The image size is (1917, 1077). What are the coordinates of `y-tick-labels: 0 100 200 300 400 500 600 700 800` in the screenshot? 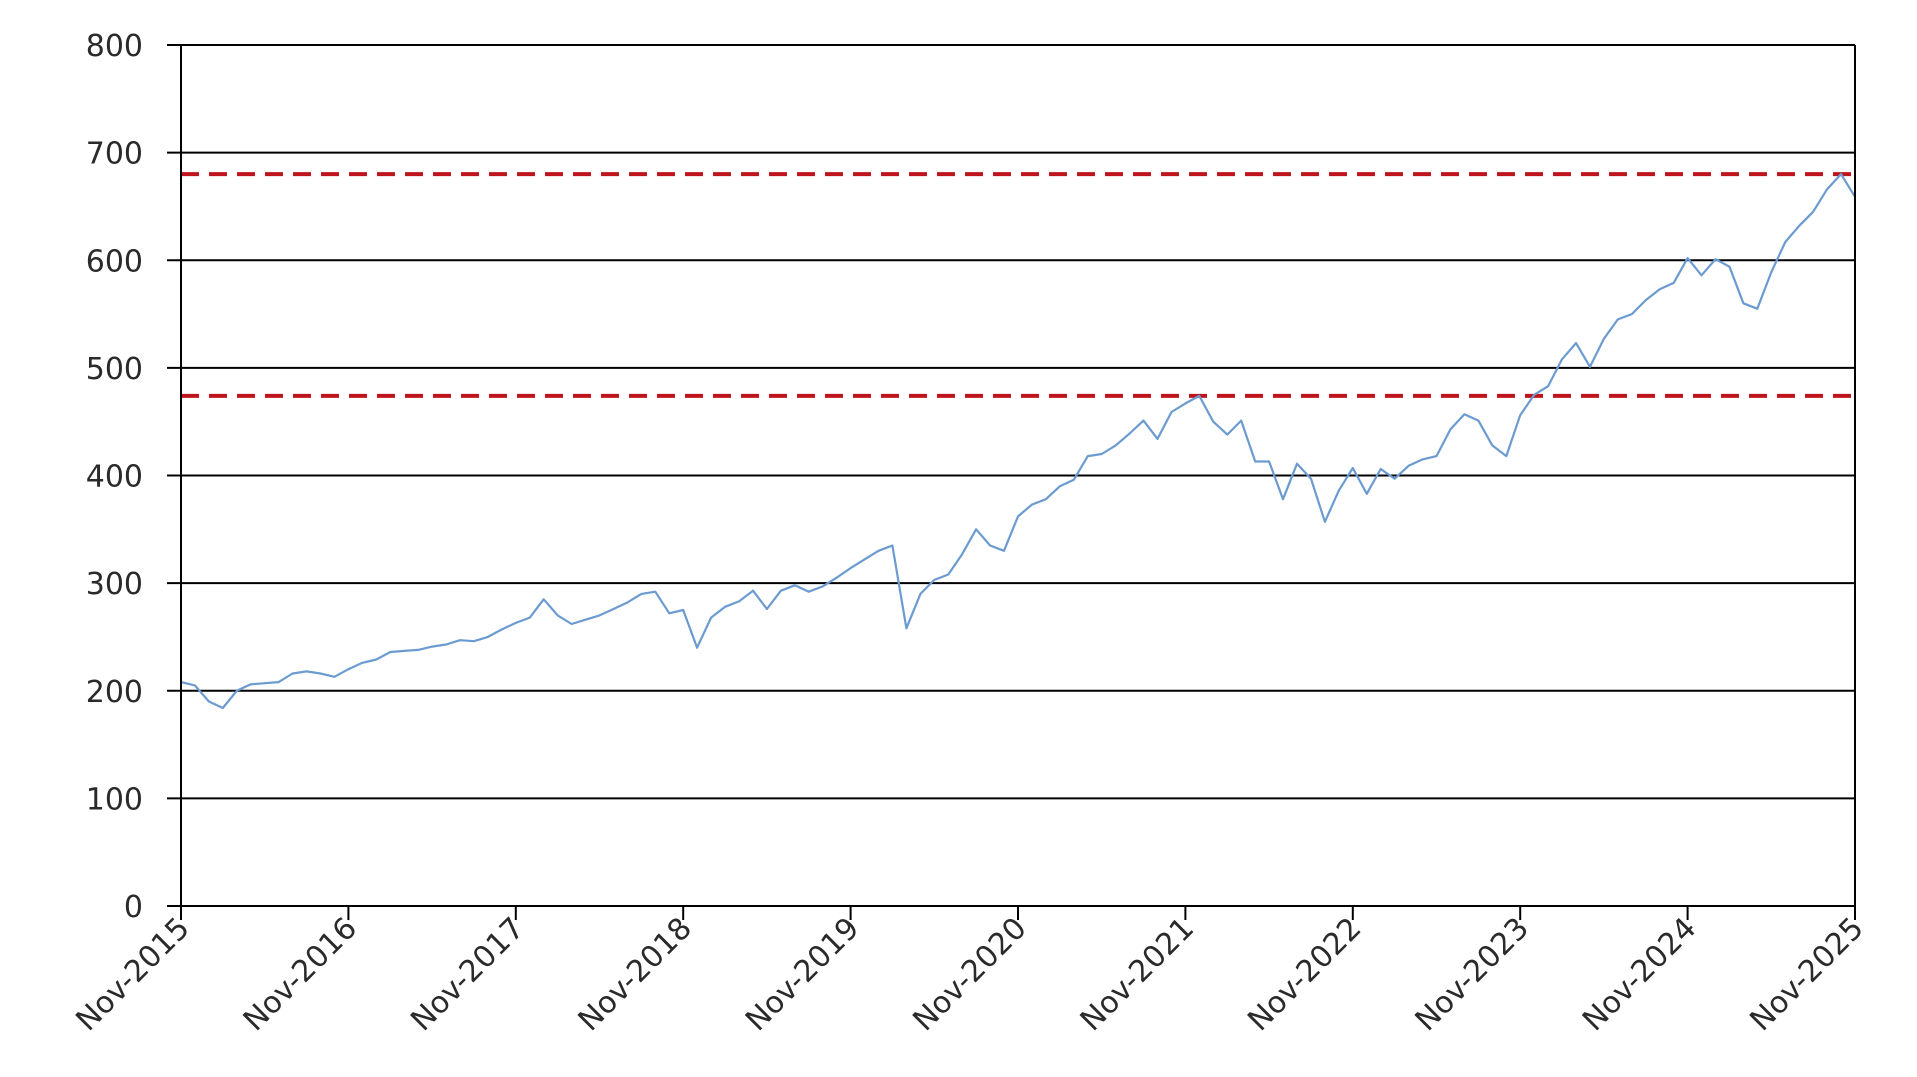 It's located at (114, 477).